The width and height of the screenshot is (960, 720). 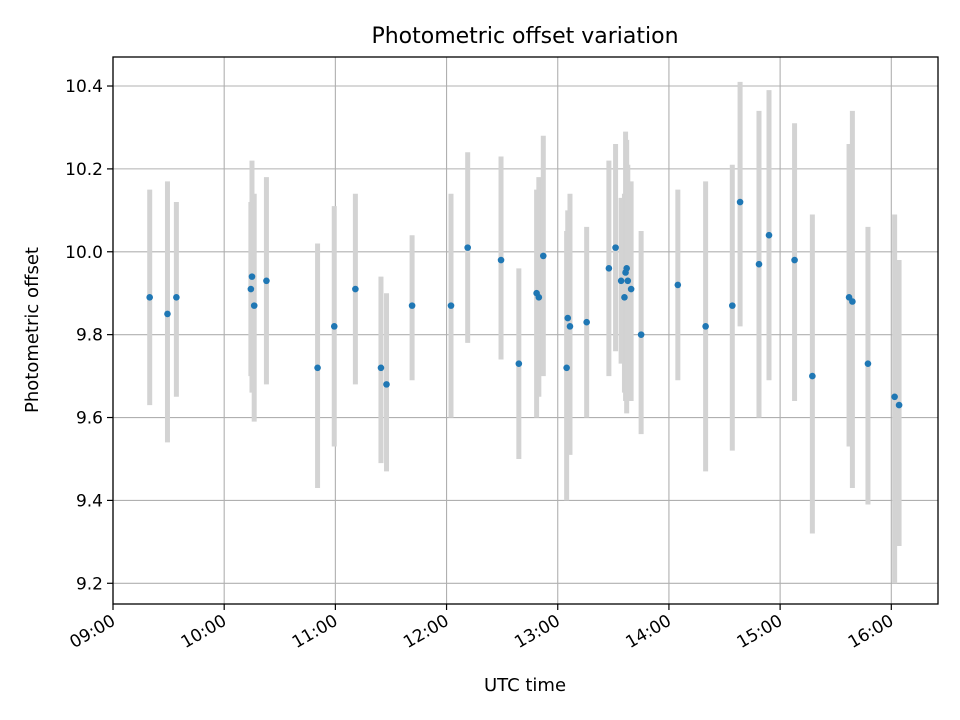 I want to click on y-axis-label: Photometric offset, so click(x=32, y=330).